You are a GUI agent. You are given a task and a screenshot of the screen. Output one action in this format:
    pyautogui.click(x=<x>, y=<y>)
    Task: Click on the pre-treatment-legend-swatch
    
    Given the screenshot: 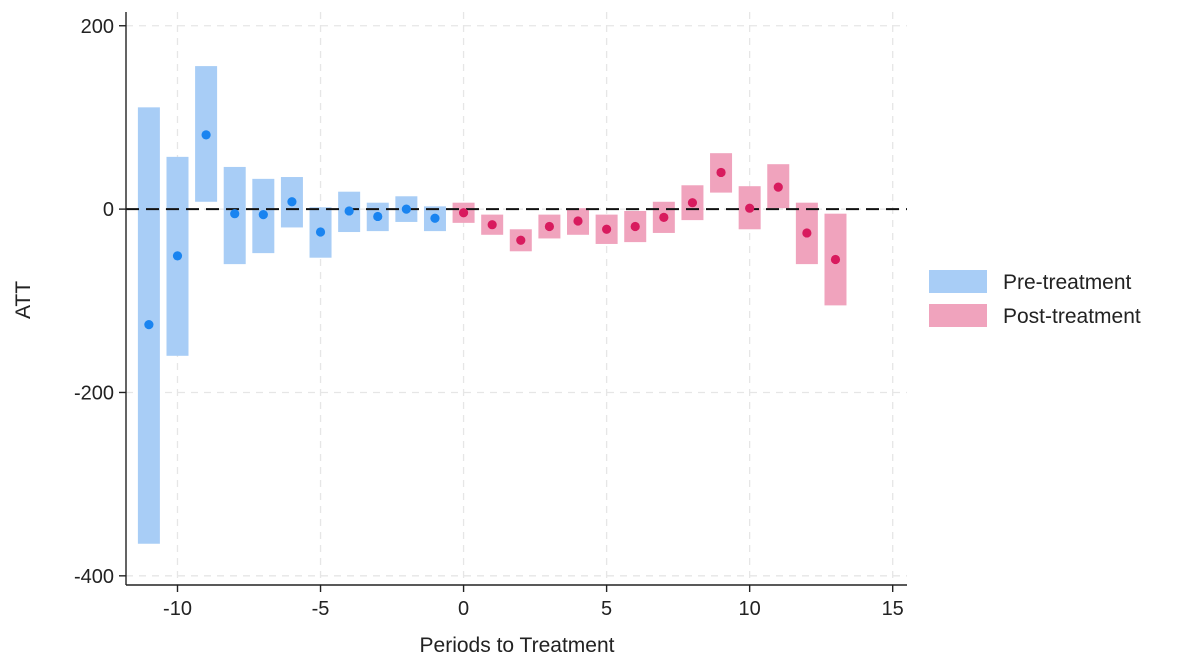 What is the action you would take?
    pyautogui.click(x=958, y=281)
    